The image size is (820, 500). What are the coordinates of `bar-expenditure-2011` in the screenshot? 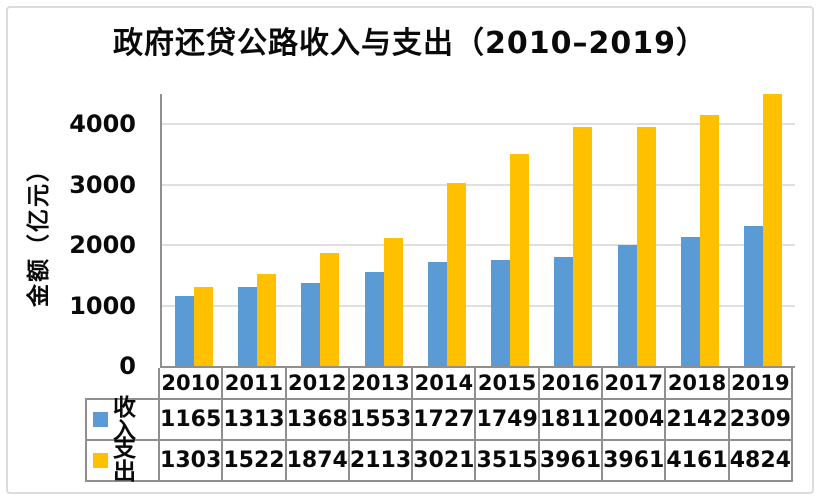 It's located at (266, 320).